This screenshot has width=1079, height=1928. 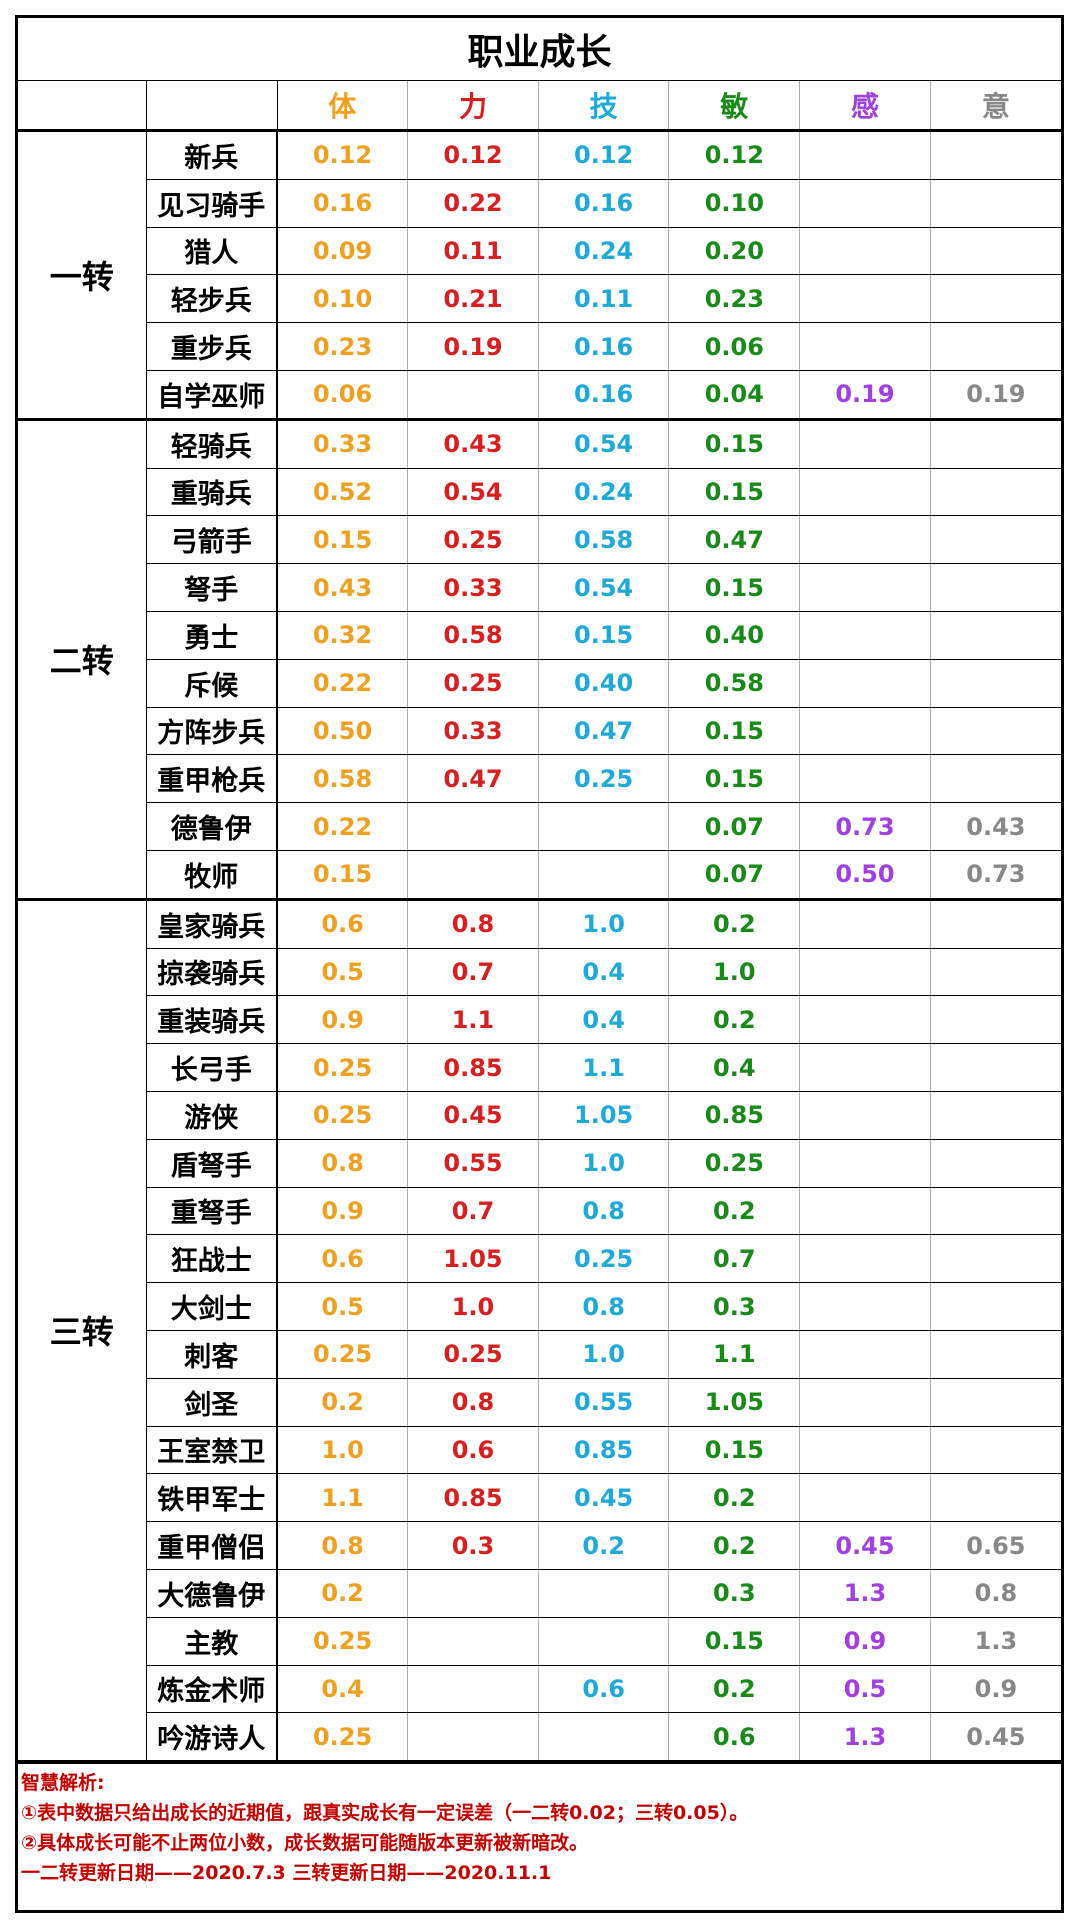 I want to click on table-row: 重甲僧侣 0.8 0.3 0.2 0.2 0.45 0.65, so click(x=539, y=1545).